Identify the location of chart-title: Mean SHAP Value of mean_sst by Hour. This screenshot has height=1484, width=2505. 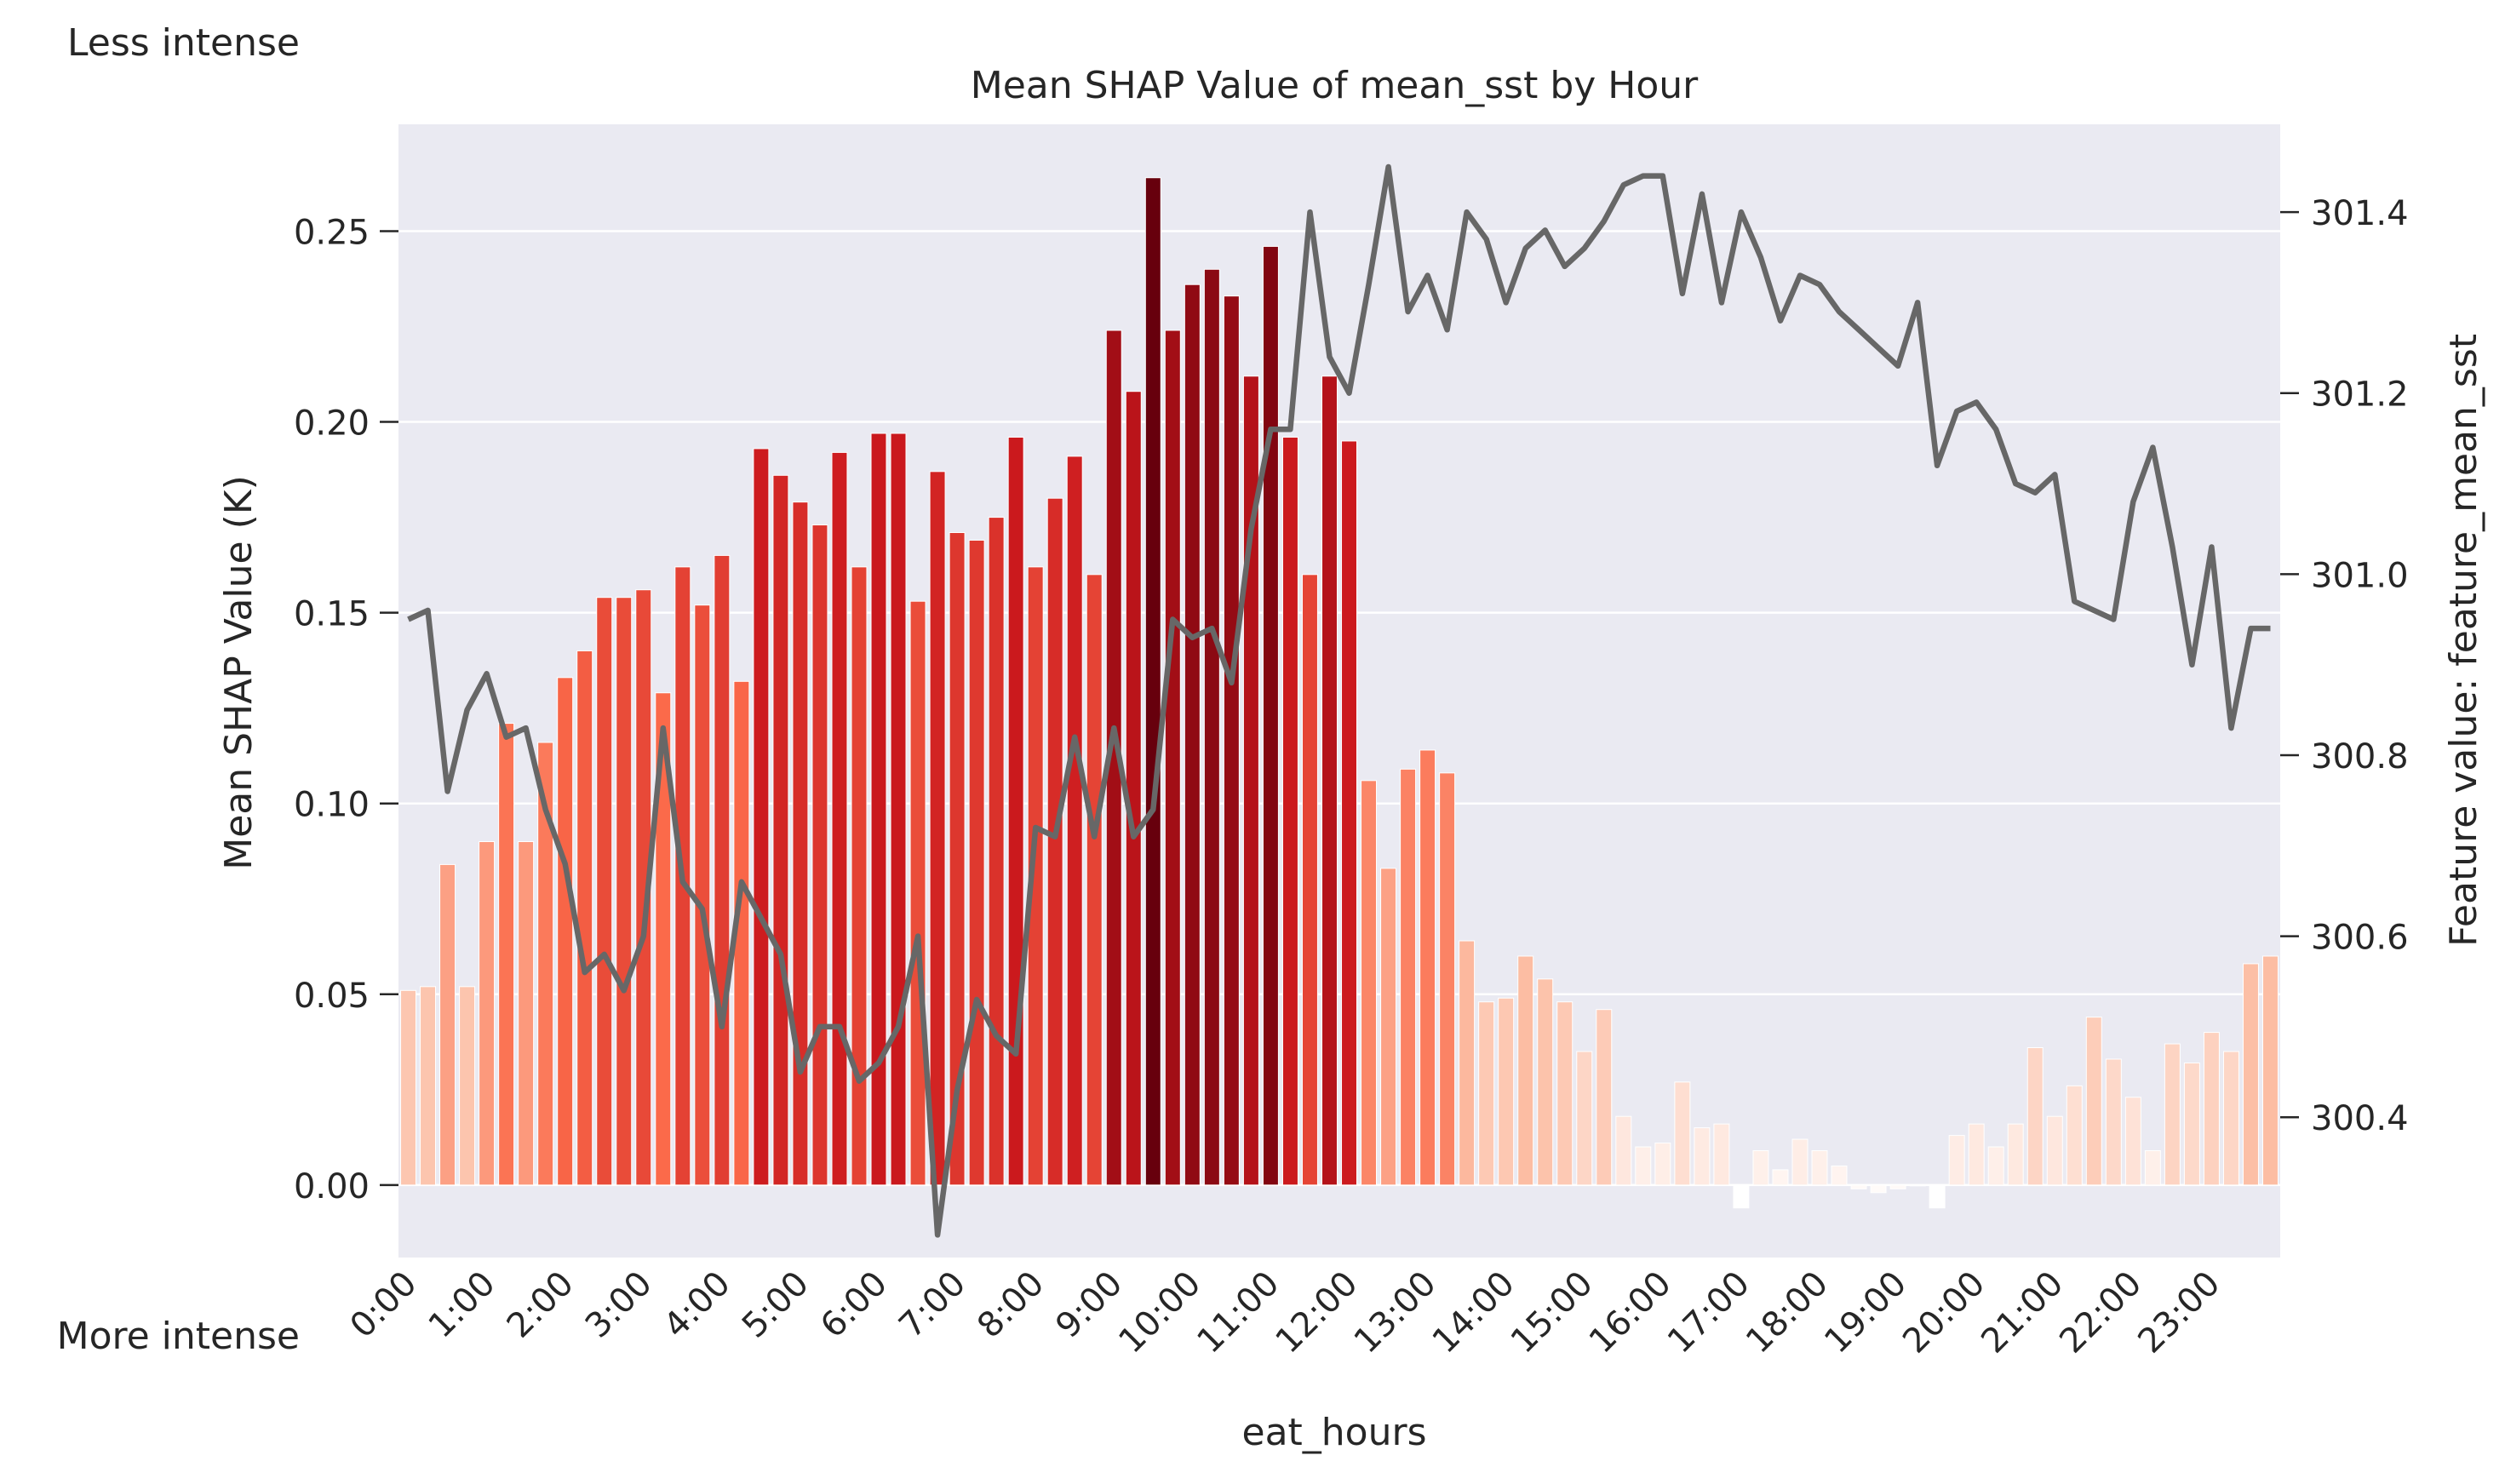
(1335, 85).